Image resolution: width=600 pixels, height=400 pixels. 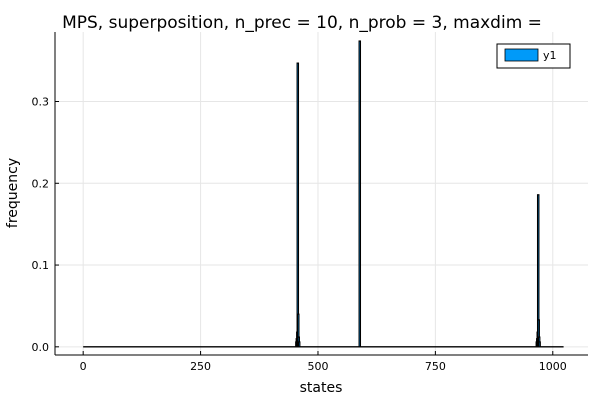 I want to click on x-tick-label: 500, so click(x=317, y=366).